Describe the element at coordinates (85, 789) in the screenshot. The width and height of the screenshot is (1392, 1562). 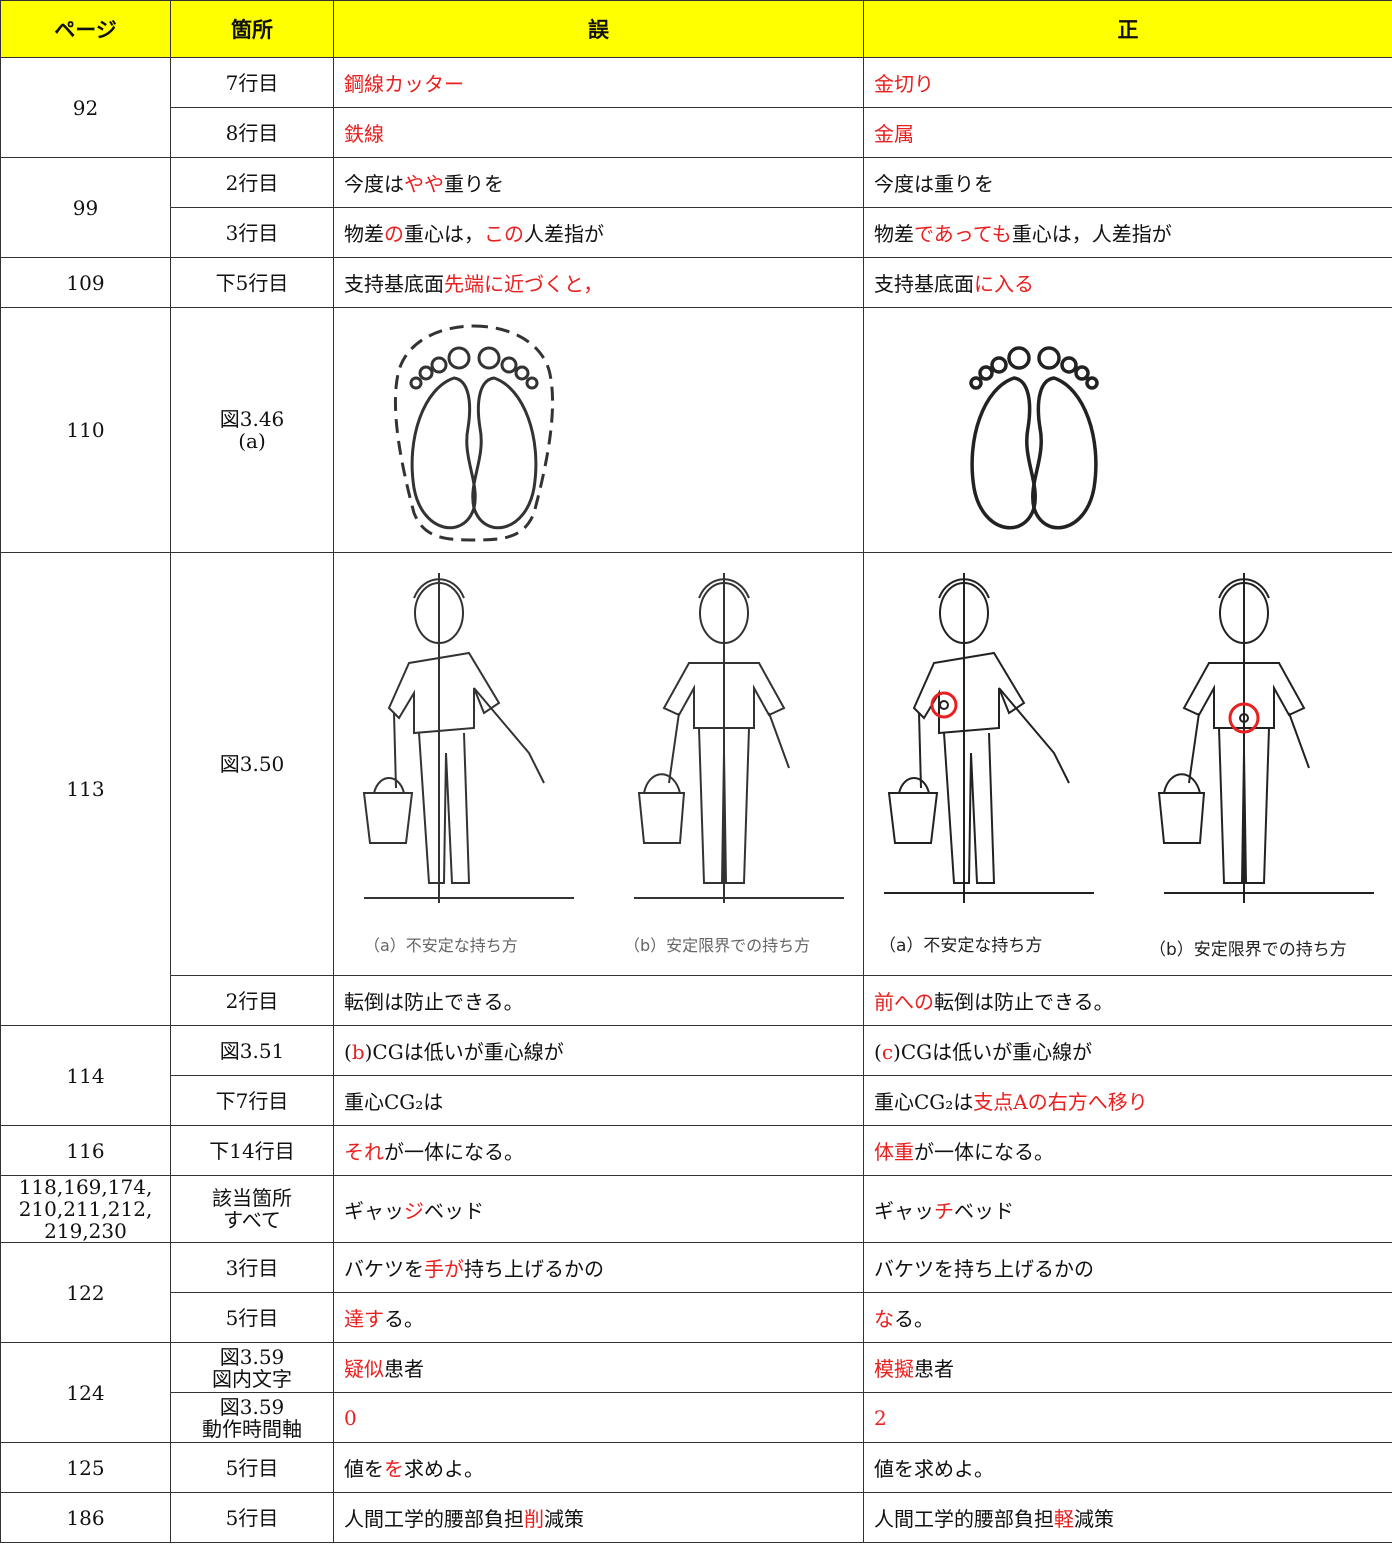
I see `page-cell: 113` at that location.